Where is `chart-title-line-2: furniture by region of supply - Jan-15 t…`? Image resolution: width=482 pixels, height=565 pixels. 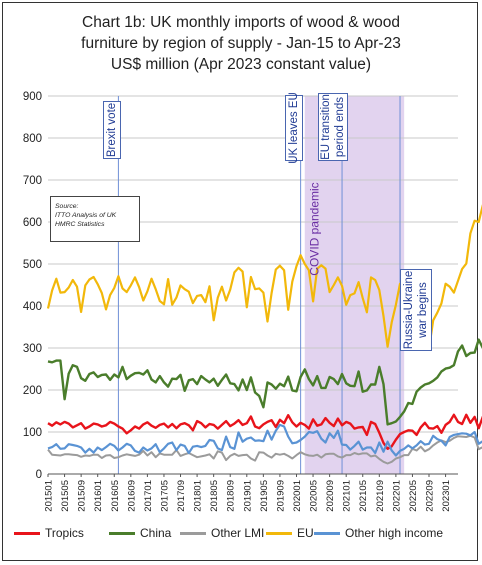 chart-title-line-2: furniture by region of supply - Jan-15 t… is located at coordinates (241, 43).